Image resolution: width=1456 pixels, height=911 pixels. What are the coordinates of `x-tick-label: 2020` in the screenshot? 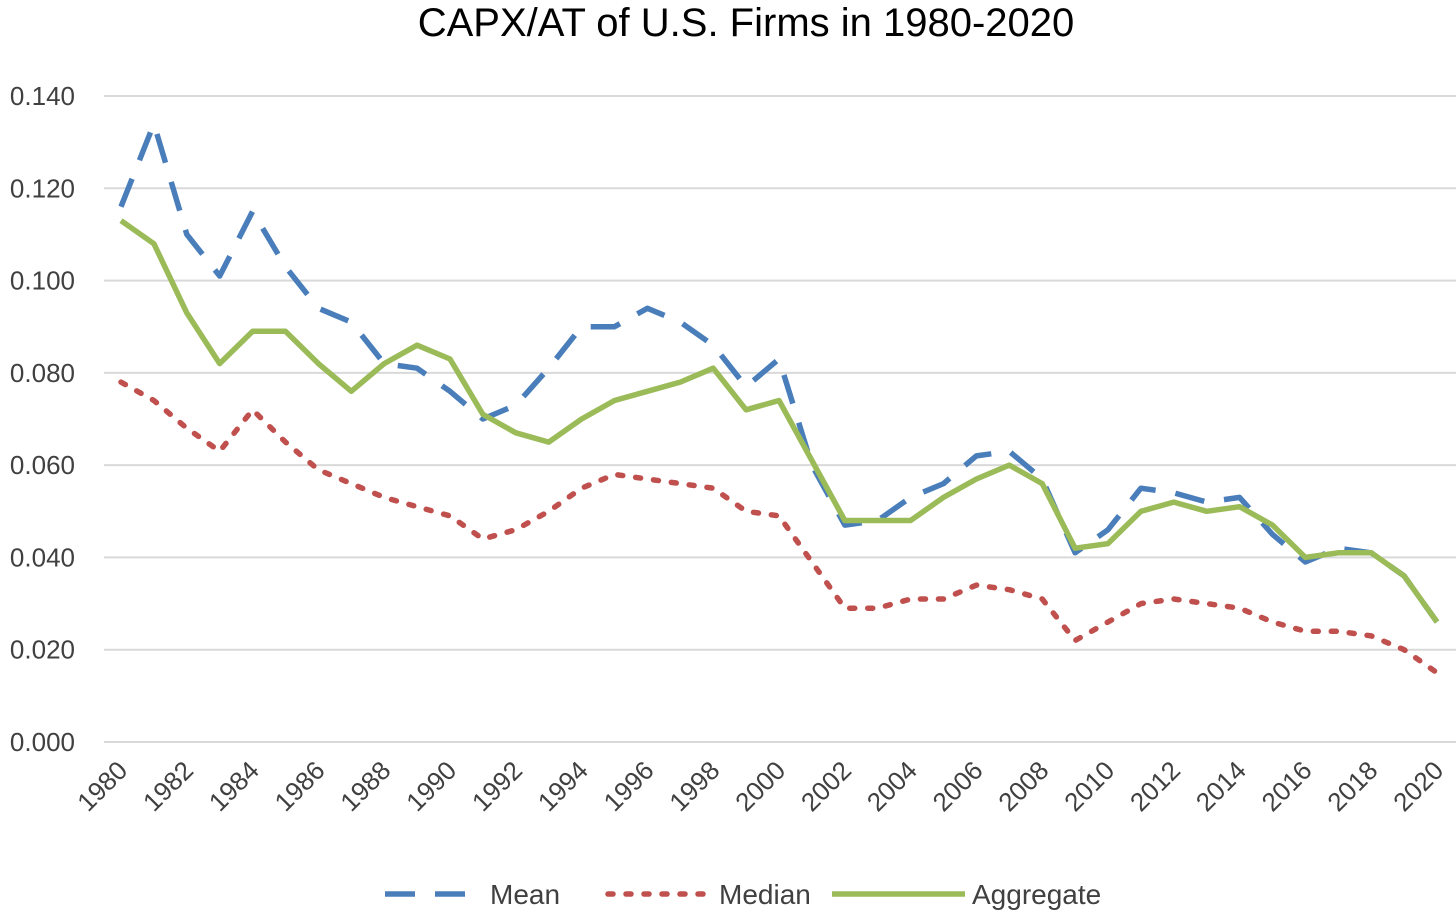 It's located at (1418, 786).